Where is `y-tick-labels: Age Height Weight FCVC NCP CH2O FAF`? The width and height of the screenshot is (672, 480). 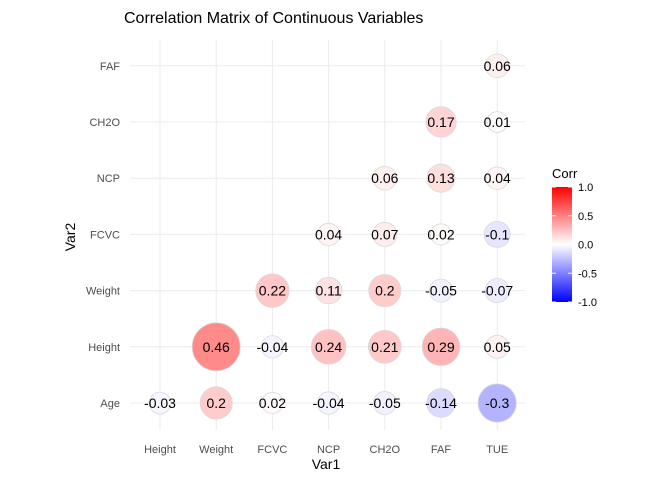
y-tick-labels: Age Height Weight FCVC NCP CH2O FAF is located at coordinates (103, 235).